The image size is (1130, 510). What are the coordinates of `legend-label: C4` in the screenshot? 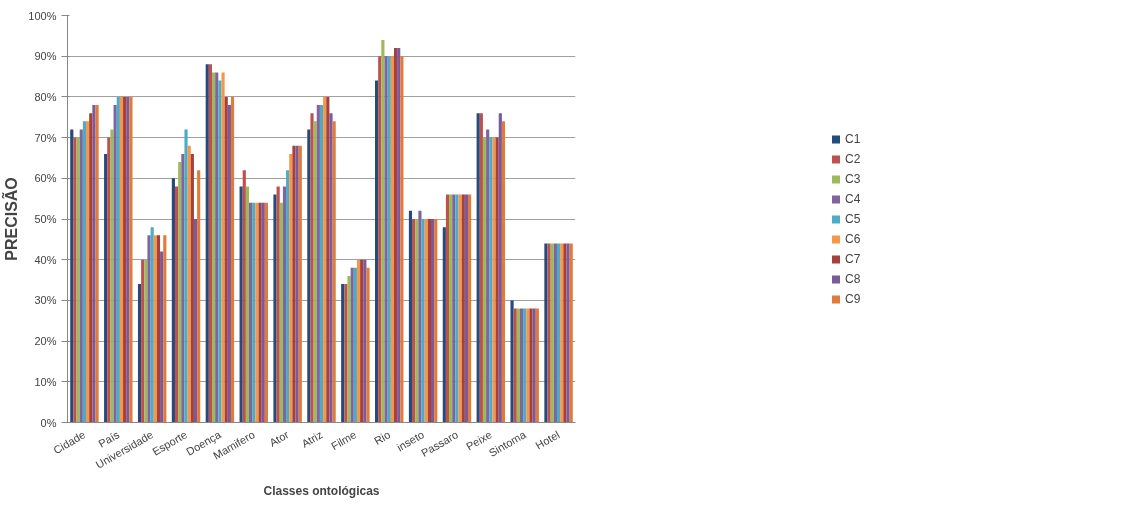 It's located at (853, 198).